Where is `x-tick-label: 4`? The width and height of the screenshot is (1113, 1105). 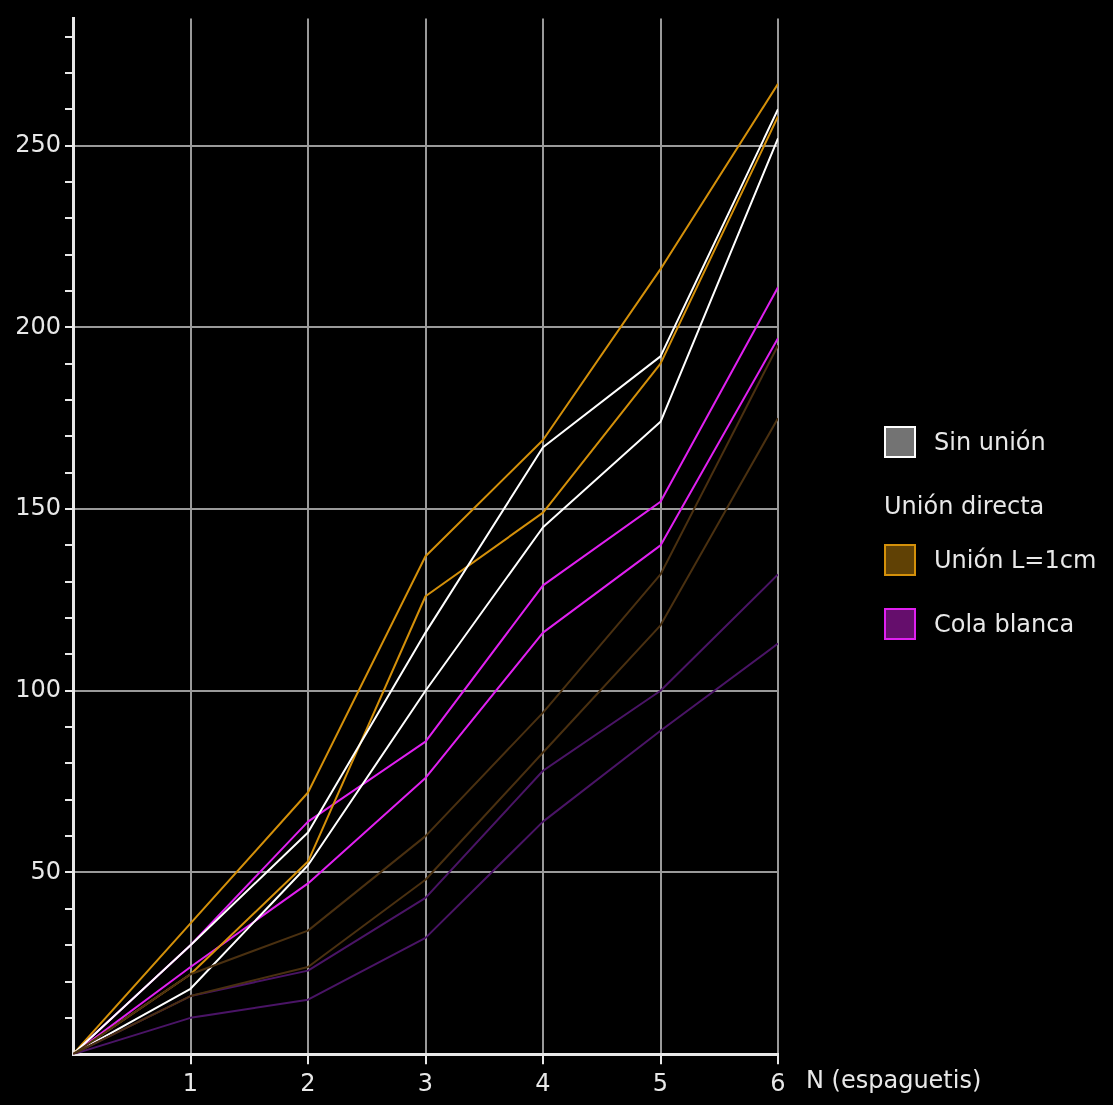
x-tick-label: 4 is located at coordinates (543, 1082).